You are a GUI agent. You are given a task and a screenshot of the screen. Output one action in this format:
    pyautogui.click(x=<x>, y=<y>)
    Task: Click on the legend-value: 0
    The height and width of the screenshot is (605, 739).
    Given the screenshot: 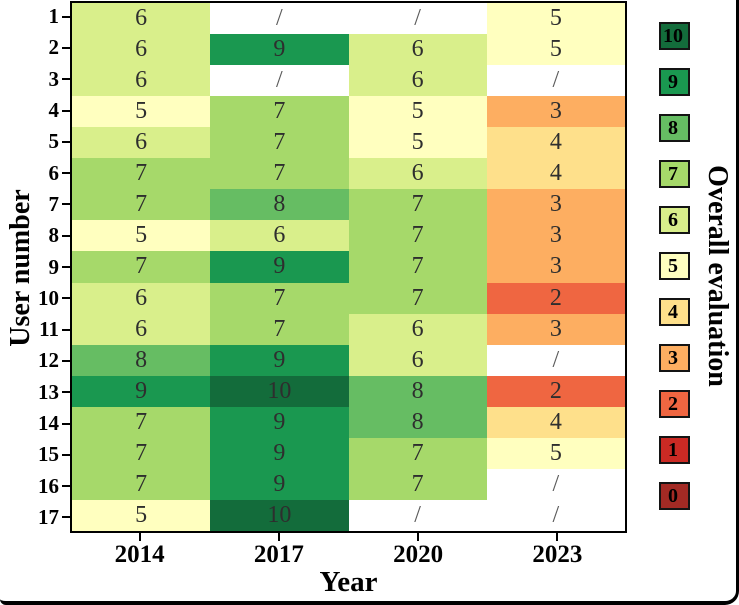 What is the action you would take?
    pyautogui.click(x=673, y=496)
    